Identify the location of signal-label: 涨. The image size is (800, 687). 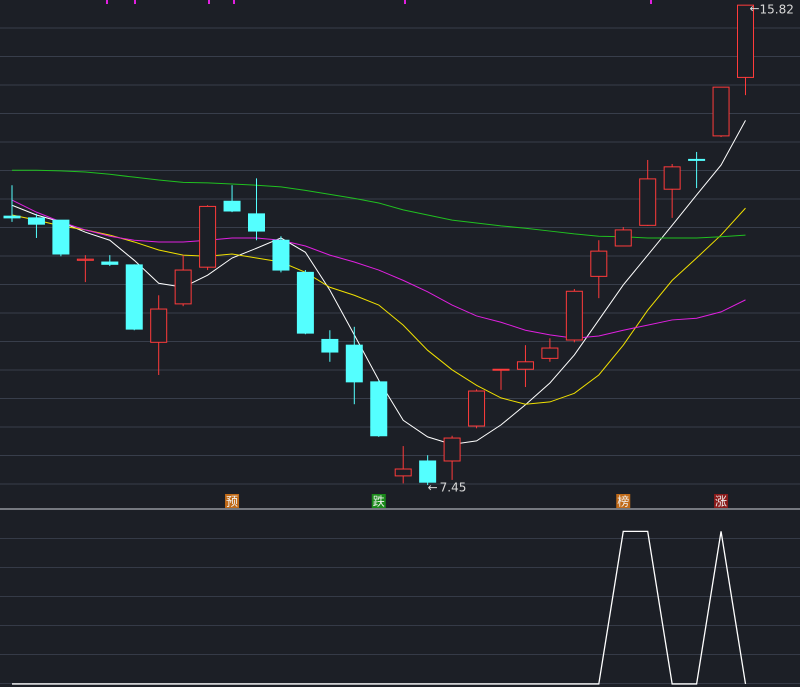
(721, 501).